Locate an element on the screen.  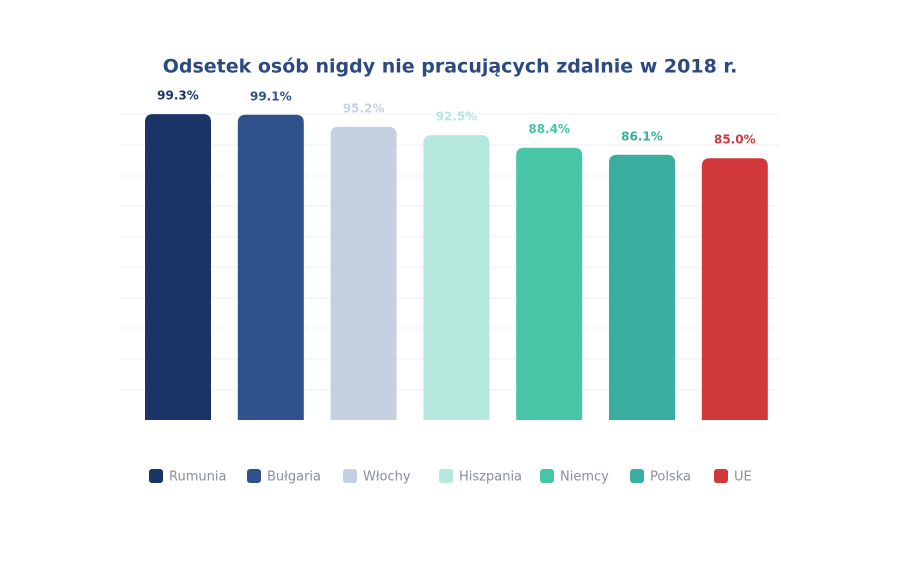
value-label: 86.1% is located at coordinates (642, 136).